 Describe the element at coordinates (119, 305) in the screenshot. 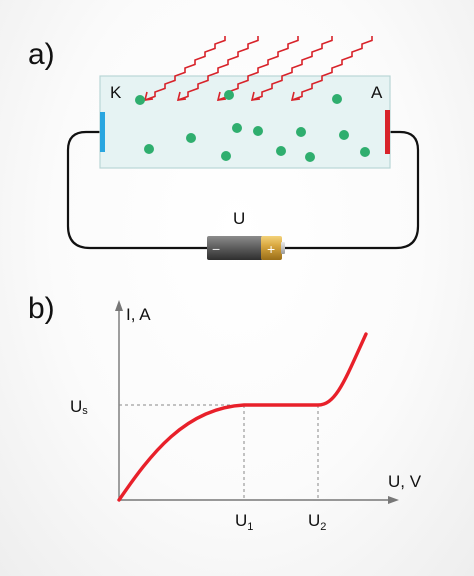

I see `y-axis-arrow-icon` at that location.